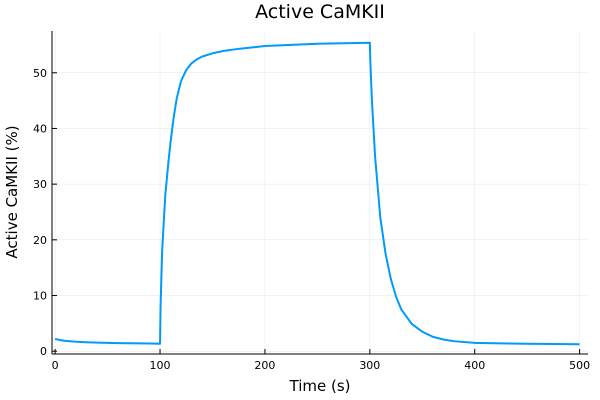  Describe the element at coordinates (160, 365) in the screenshot. I see `x-tick-label: 100` at that location.